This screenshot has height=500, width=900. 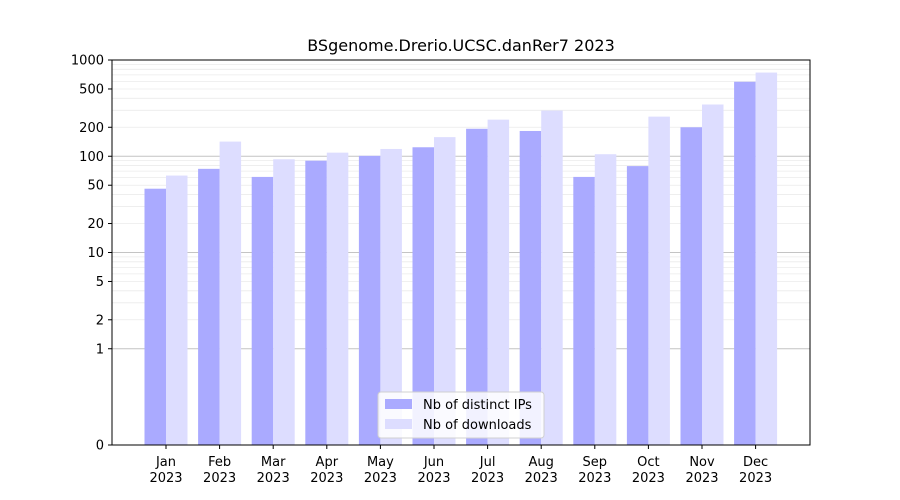 What do you see at coordinates (95, 186) in the screenshot?
I see `y-tick-label: 50` at bounding box center [95, 186].